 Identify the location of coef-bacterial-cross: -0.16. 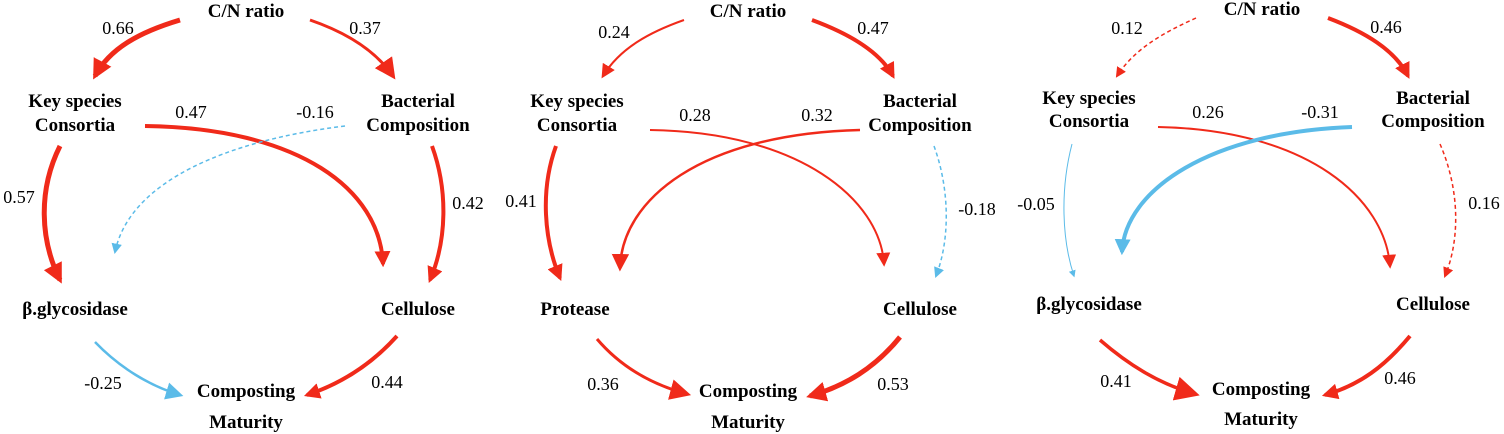
(315, 112).